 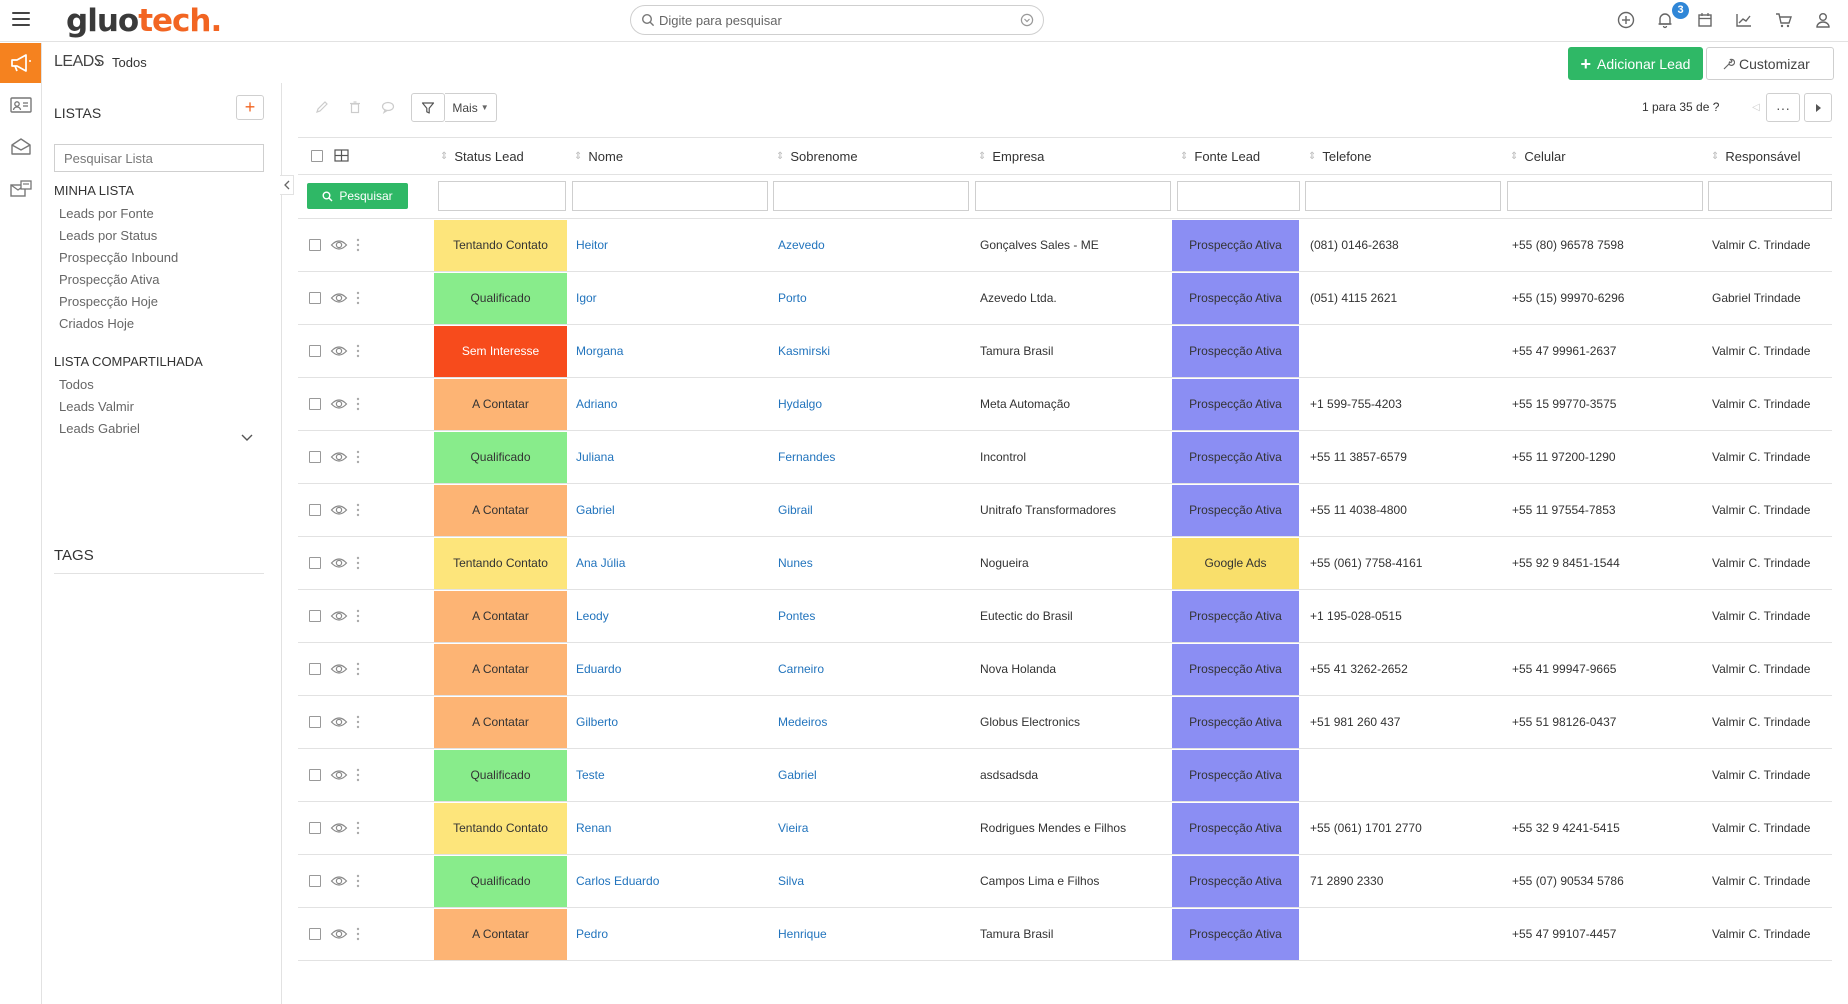 What do you see at coordinates (1818, 107) in the screenshot?
I see `next-page-button` at bounding box center [1818, 107].